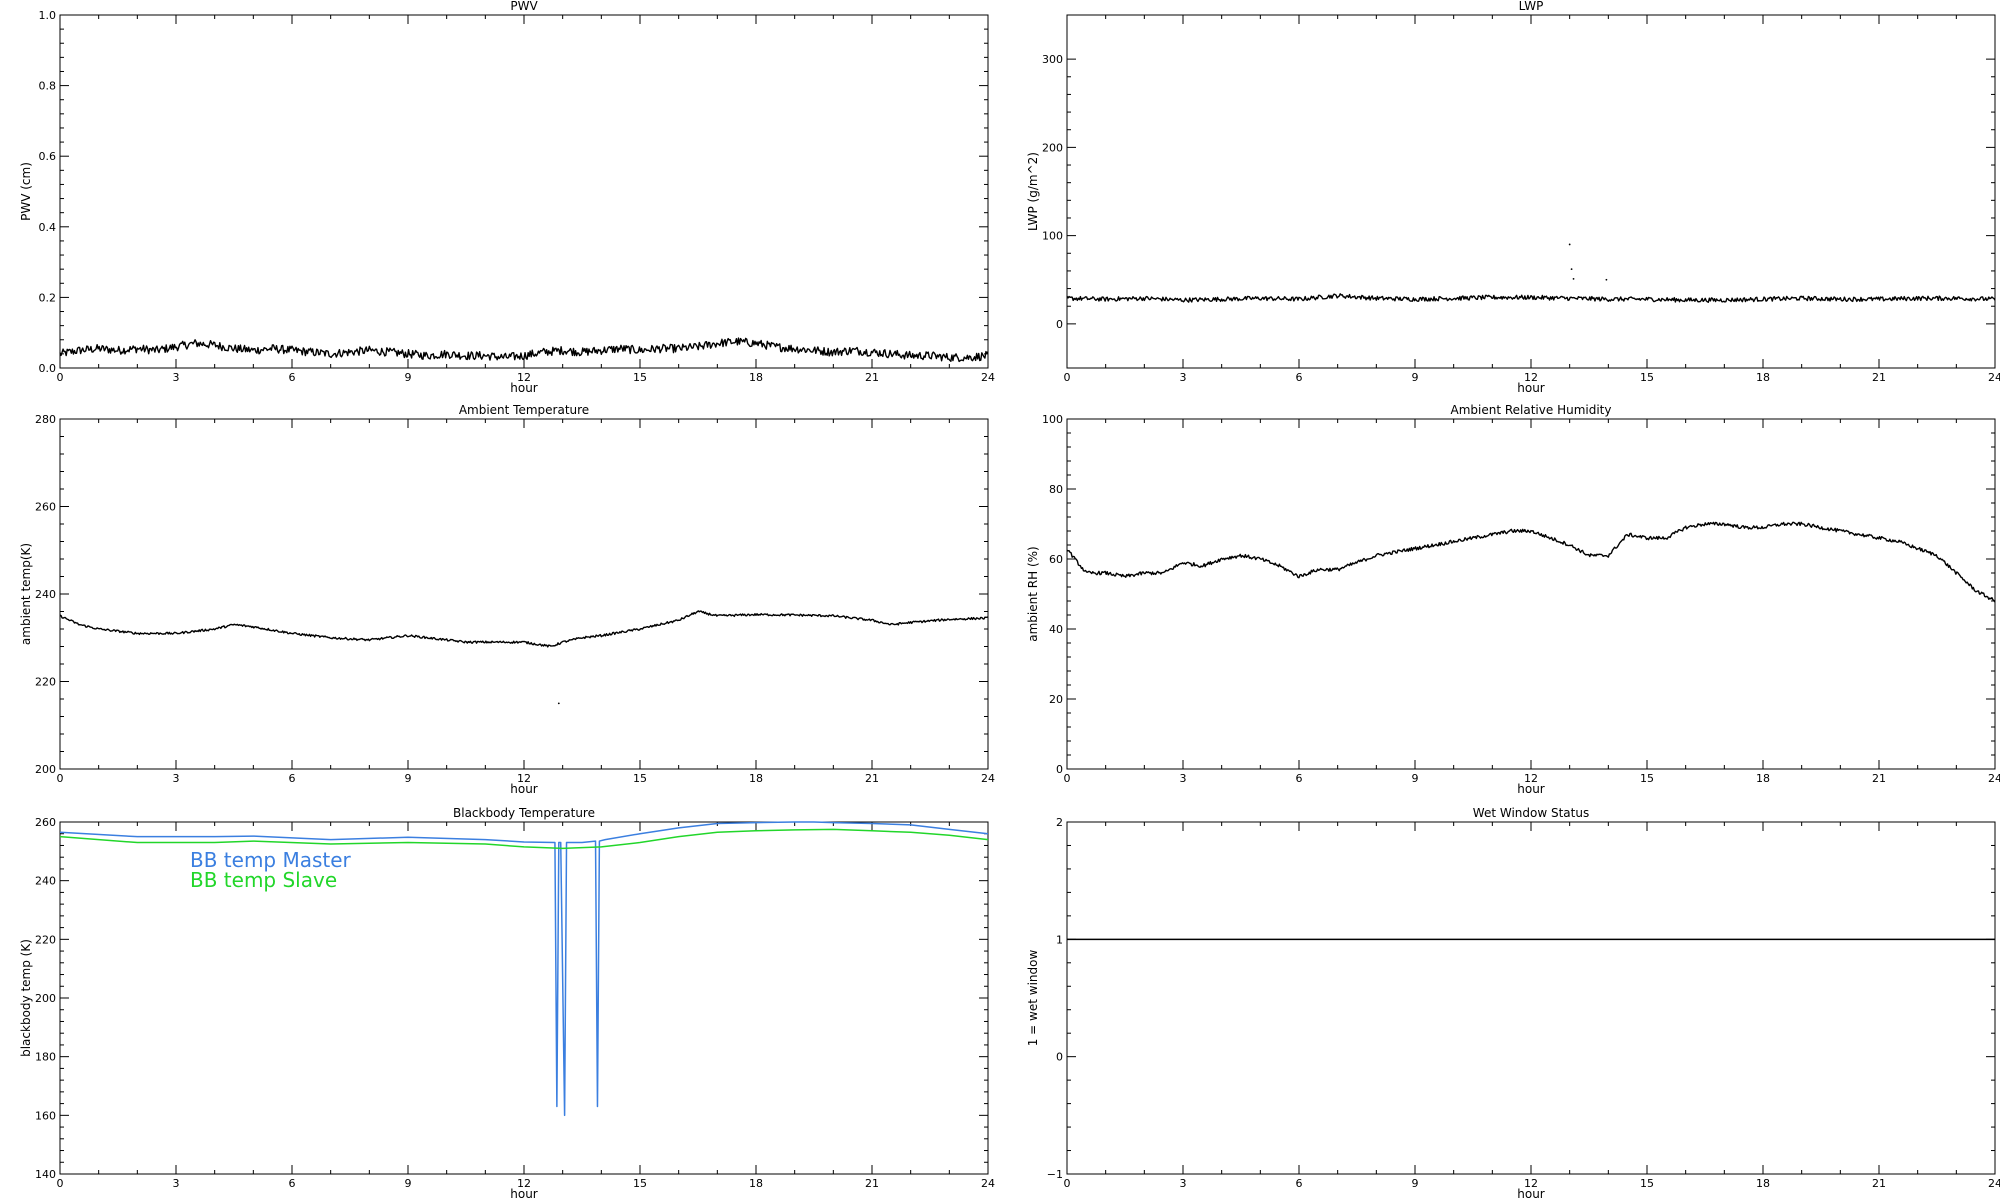  Describe the element at coordinates (1055, 1174) in the screenshot. I see `y-tick-label: −1` at that location.